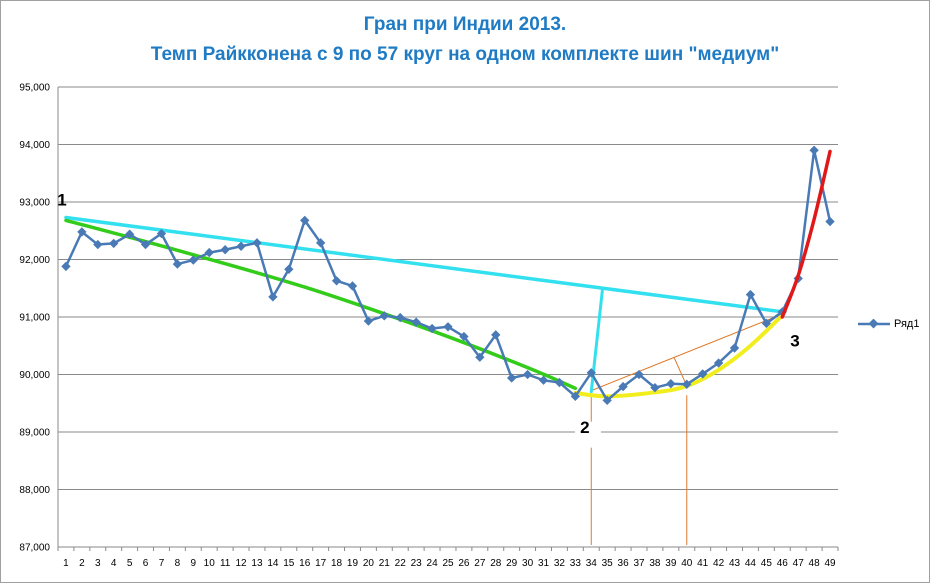  Describe the element at coordinates (61, 200) in the screenshot. I see `point-label: 1` at that location.